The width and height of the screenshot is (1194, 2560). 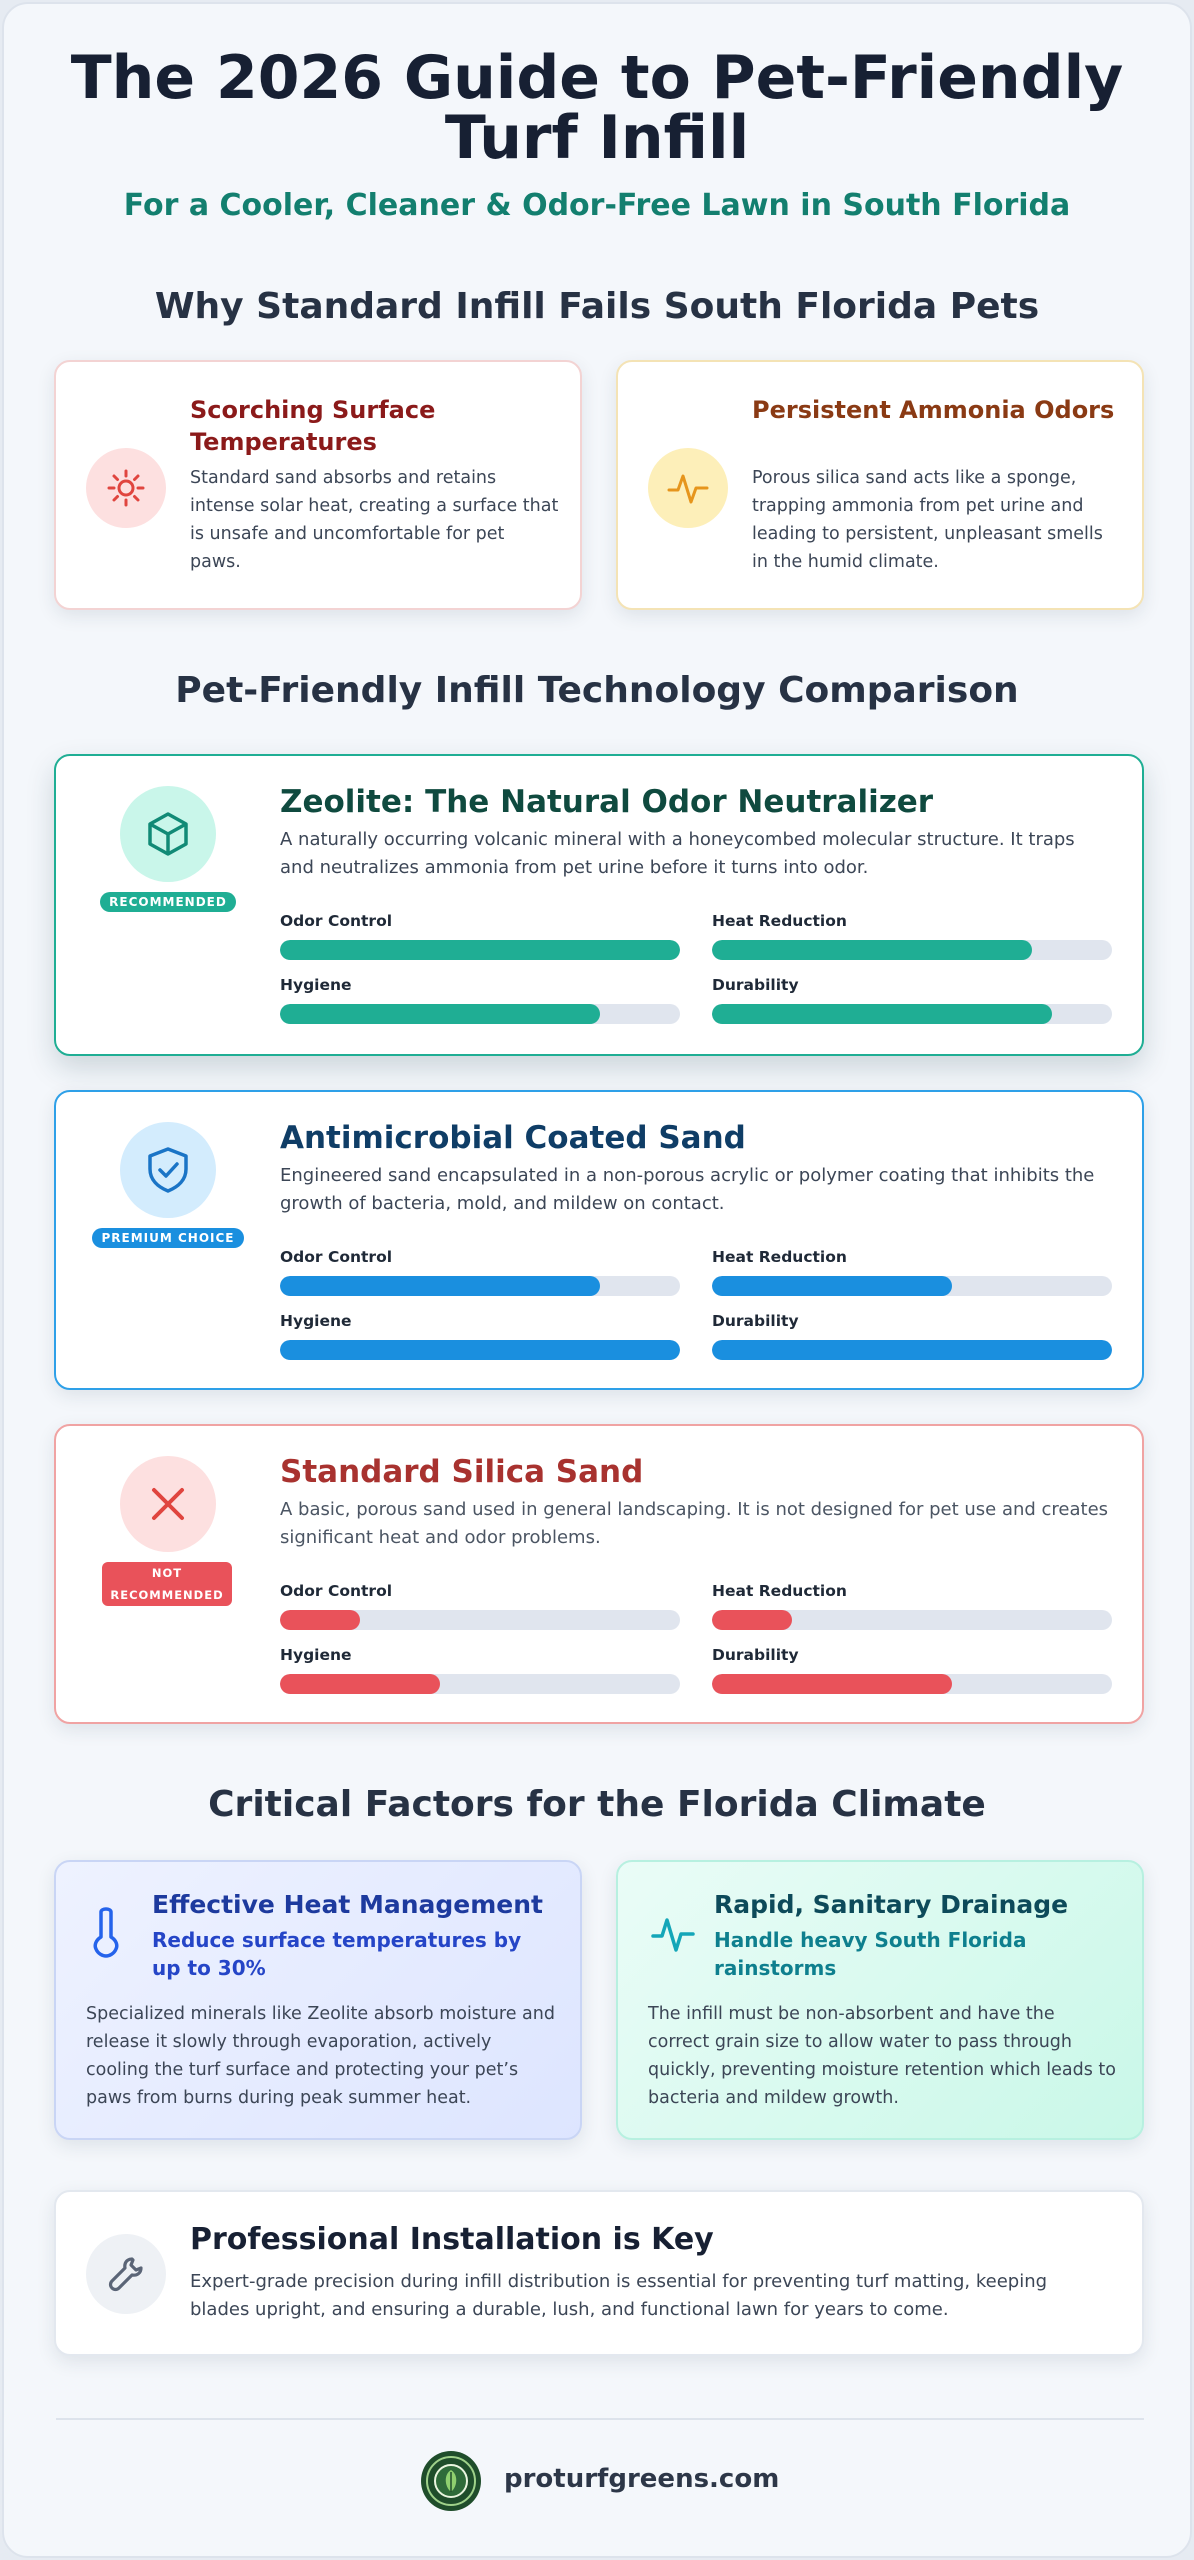 I want to click on sun-icon, so click(x=126, y=488).